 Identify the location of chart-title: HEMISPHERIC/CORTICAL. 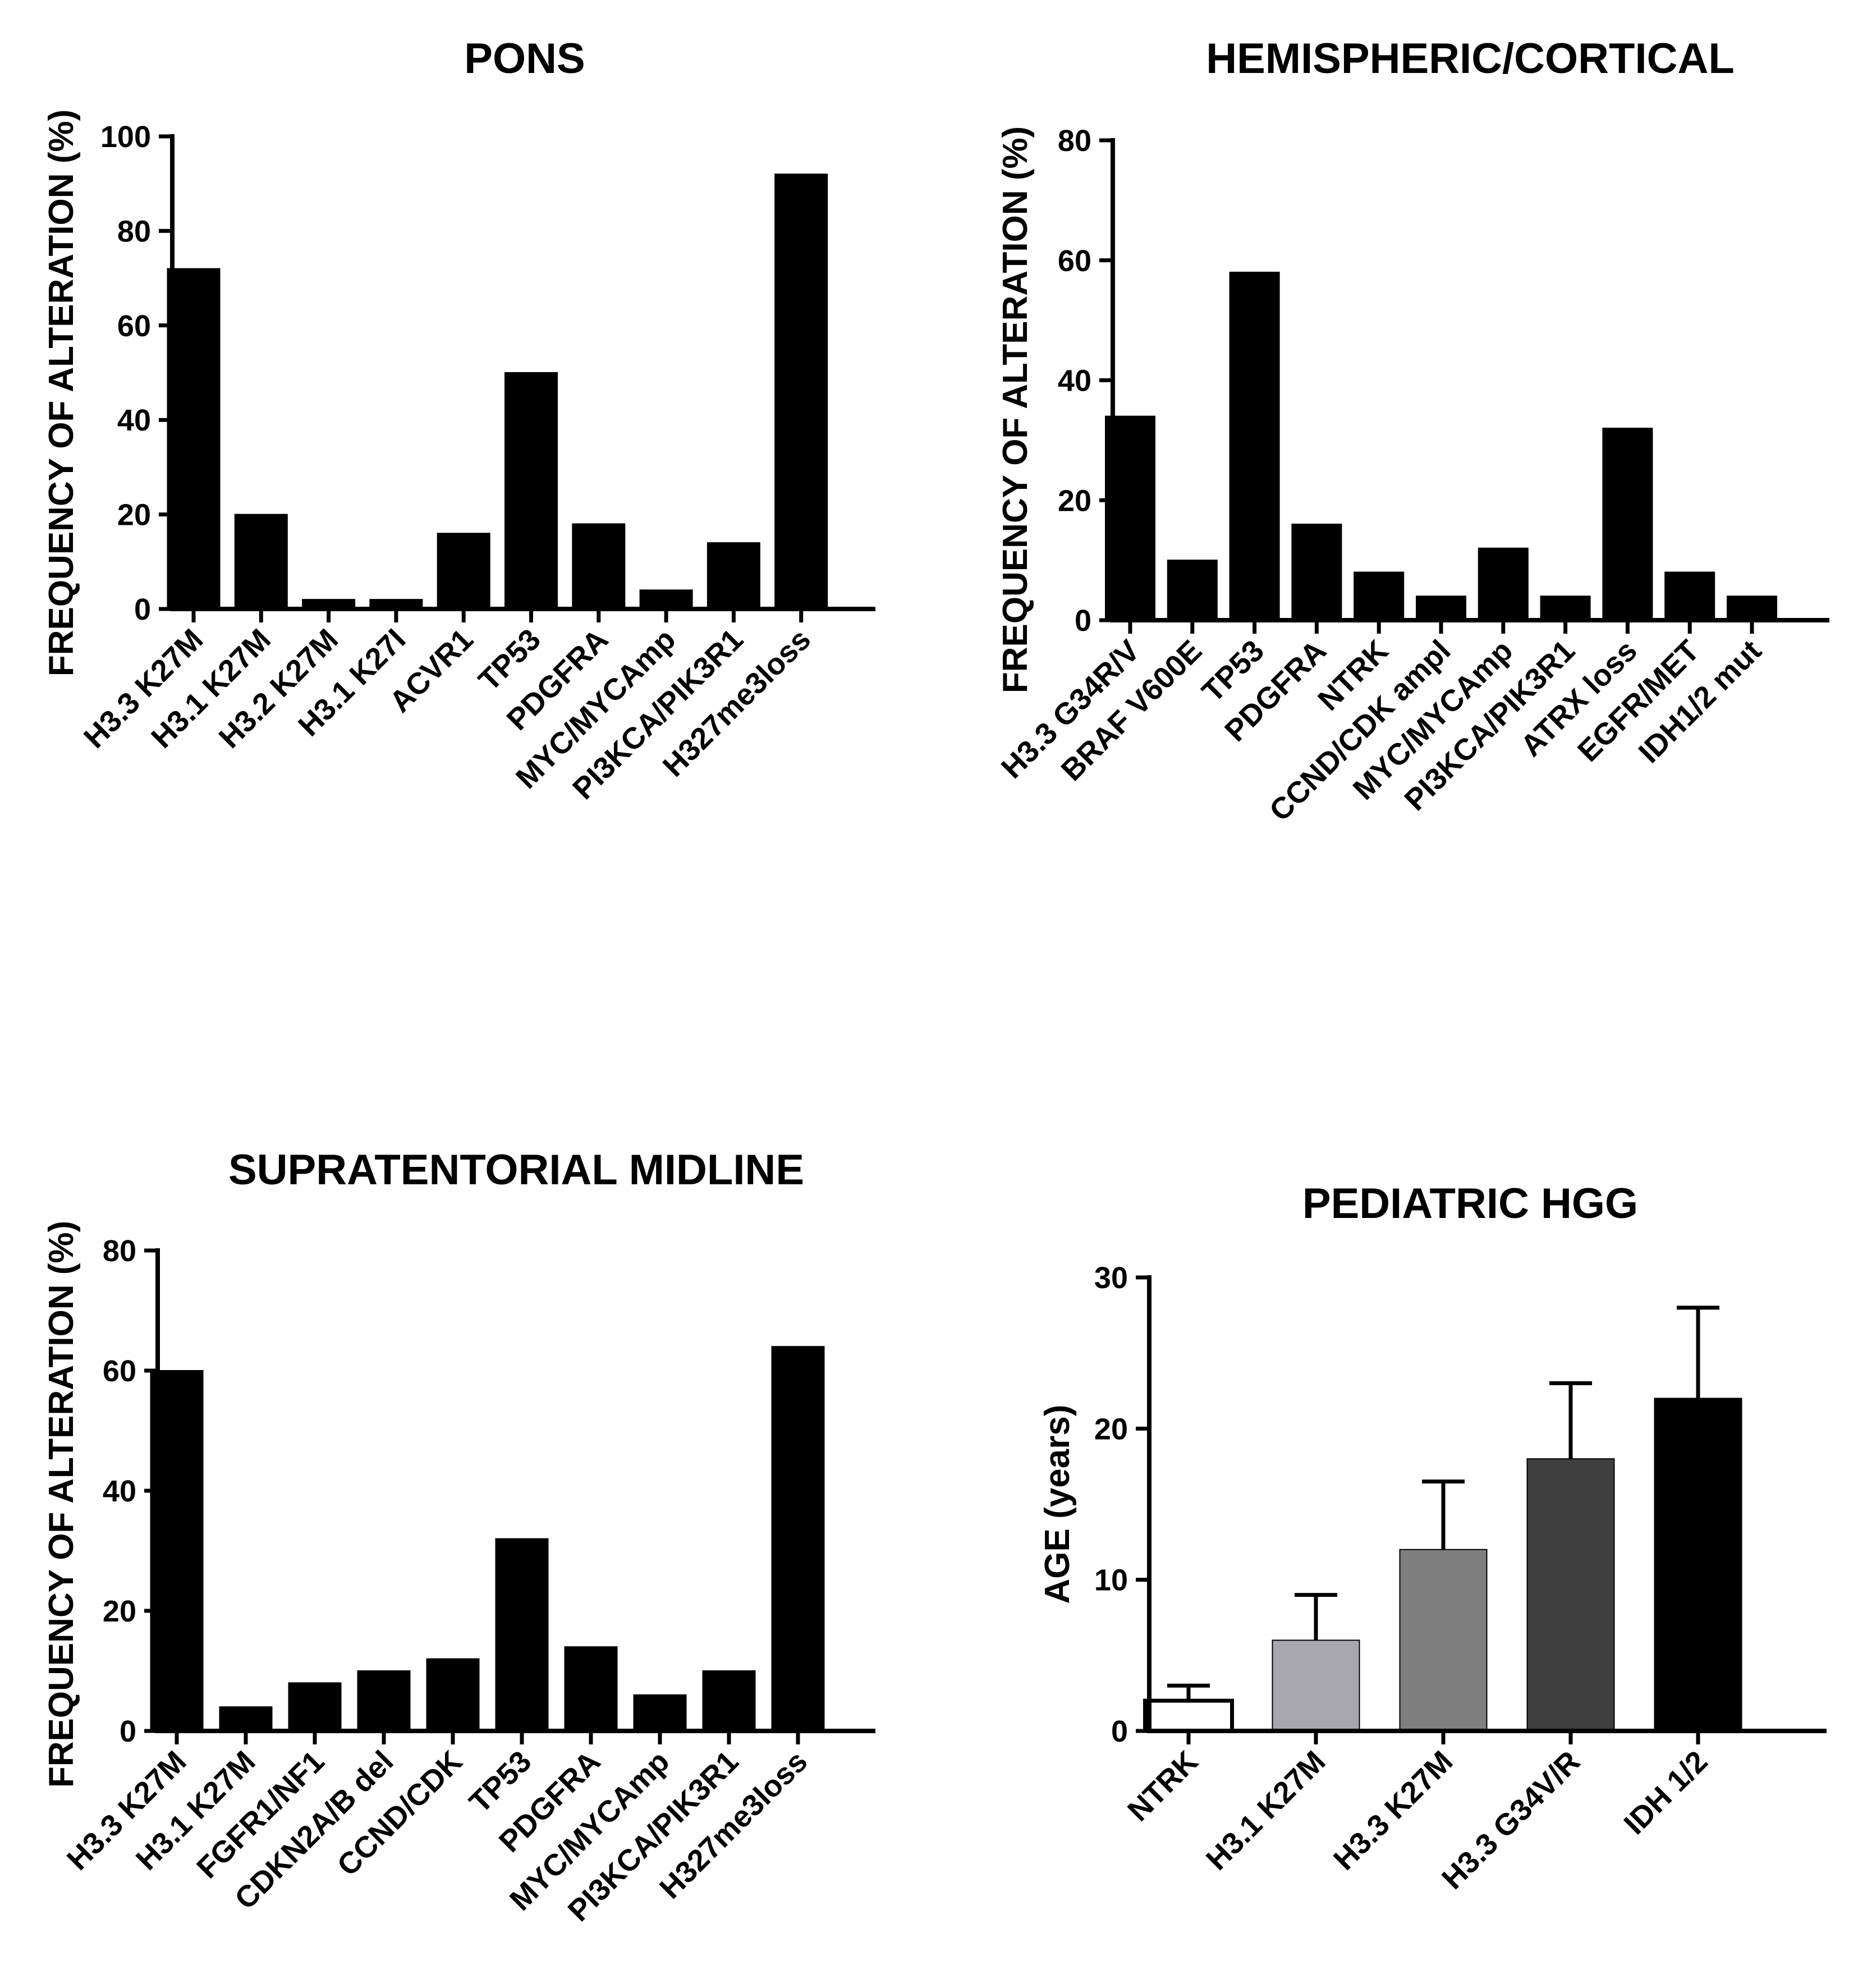
(1470, 59).